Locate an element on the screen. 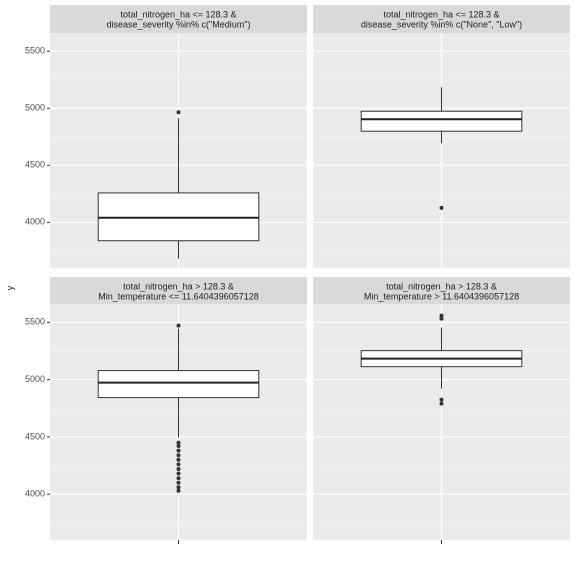  facet-title: Min_temperature > 11.6404396057128 is located at coordinates (441, 296).